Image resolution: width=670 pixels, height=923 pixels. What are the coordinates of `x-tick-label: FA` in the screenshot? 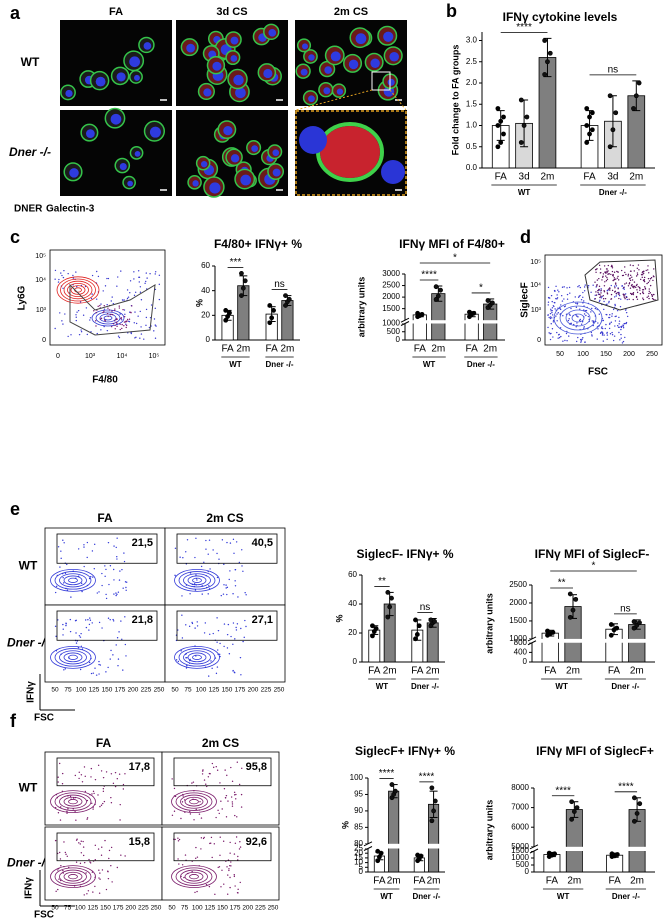 It's located at (550, 671).